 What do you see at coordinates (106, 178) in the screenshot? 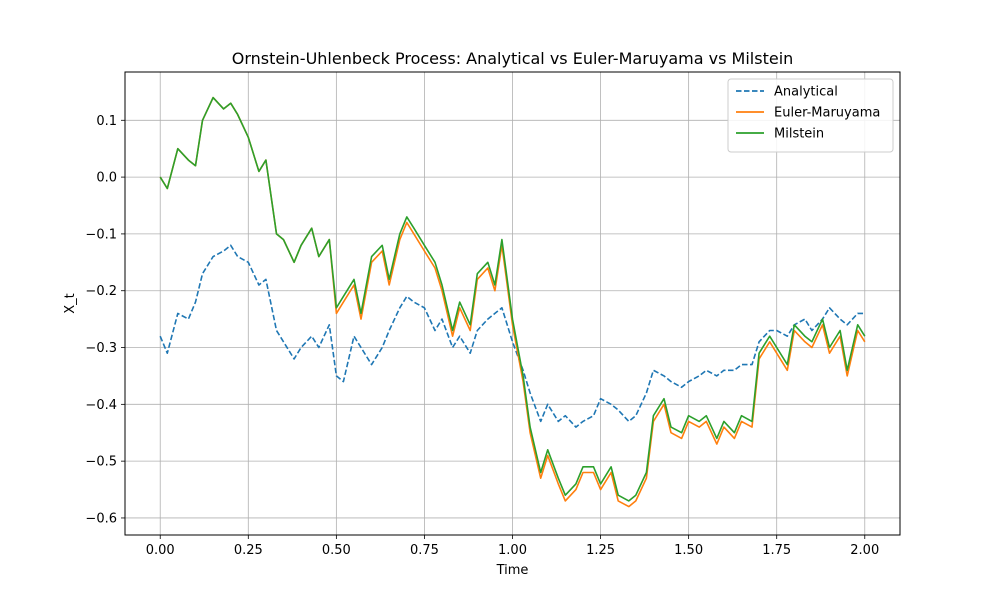
I see `y-tick-label: 0.0` at bounding box center [106, 178].